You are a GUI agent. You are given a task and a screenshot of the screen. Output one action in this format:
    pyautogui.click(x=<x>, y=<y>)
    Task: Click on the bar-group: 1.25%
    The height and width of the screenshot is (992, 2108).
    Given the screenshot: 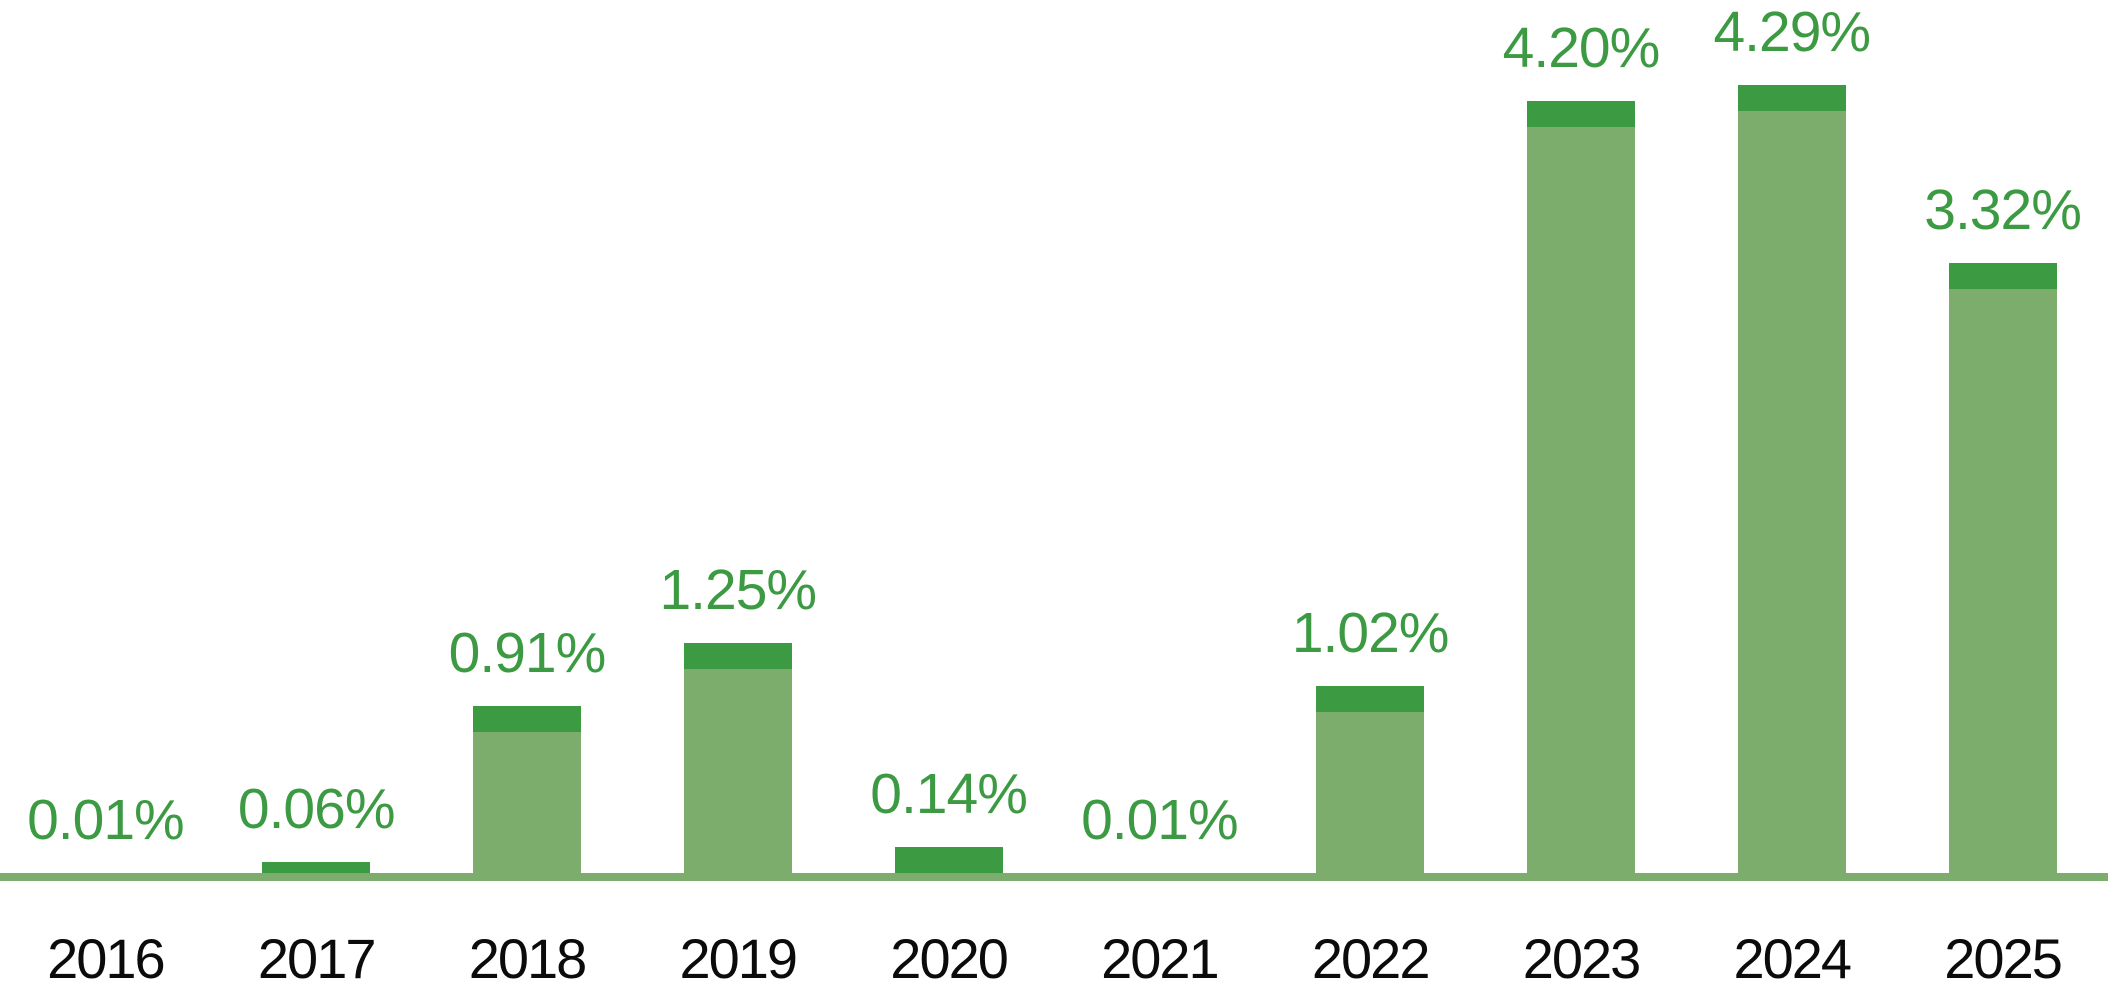 What is the action you would take?
    pyautogui.click(x=737, y=436)
    